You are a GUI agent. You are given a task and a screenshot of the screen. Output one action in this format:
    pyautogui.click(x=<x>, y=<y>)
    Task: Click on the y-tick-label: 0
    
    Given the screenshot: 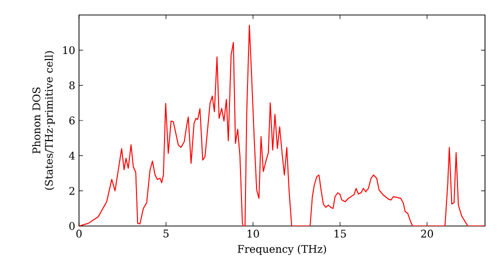 What is the action you would take?
    pyautogui.click(x=72, y=226)
    